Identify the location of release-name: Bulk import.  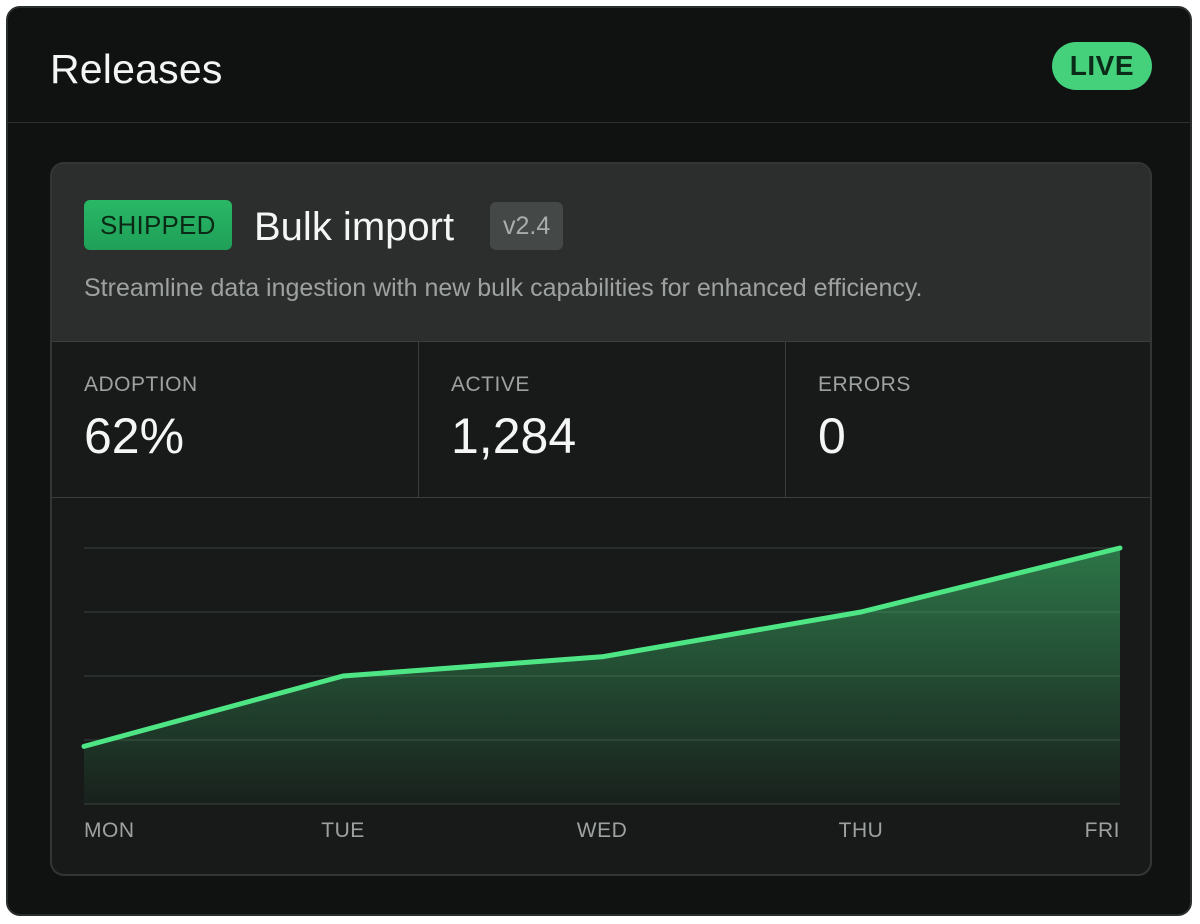
(354, 227).